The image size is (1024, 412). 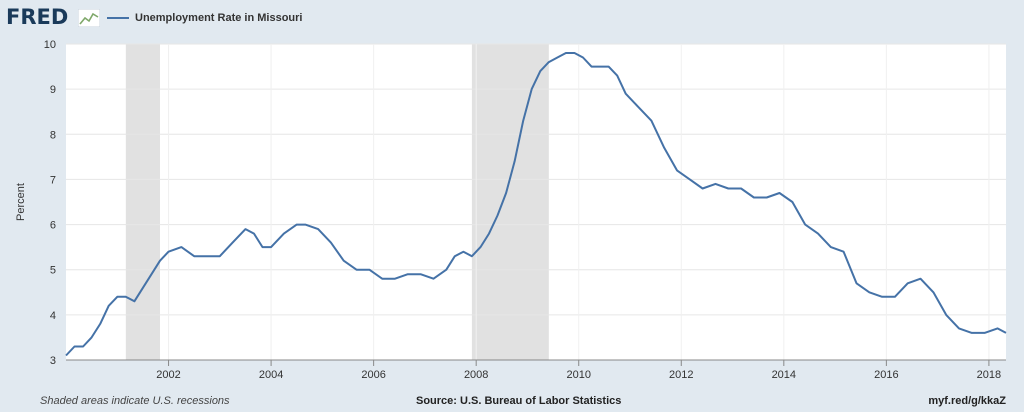 I want to click on fred-logo-chart-icon, so click(x=89, y=18).